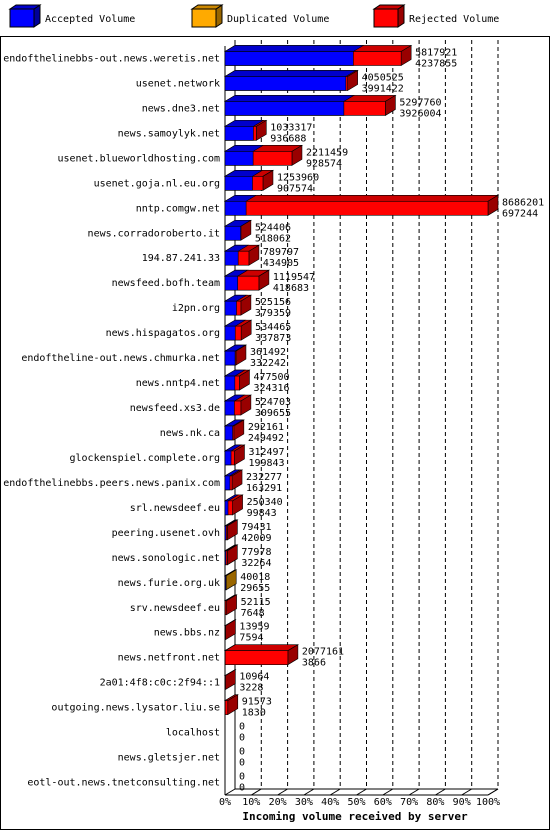  What do you see at coordinates (278, 802) in the screenshot?
I see `x-tick-label: 20%` at bounding box center [278, 802].